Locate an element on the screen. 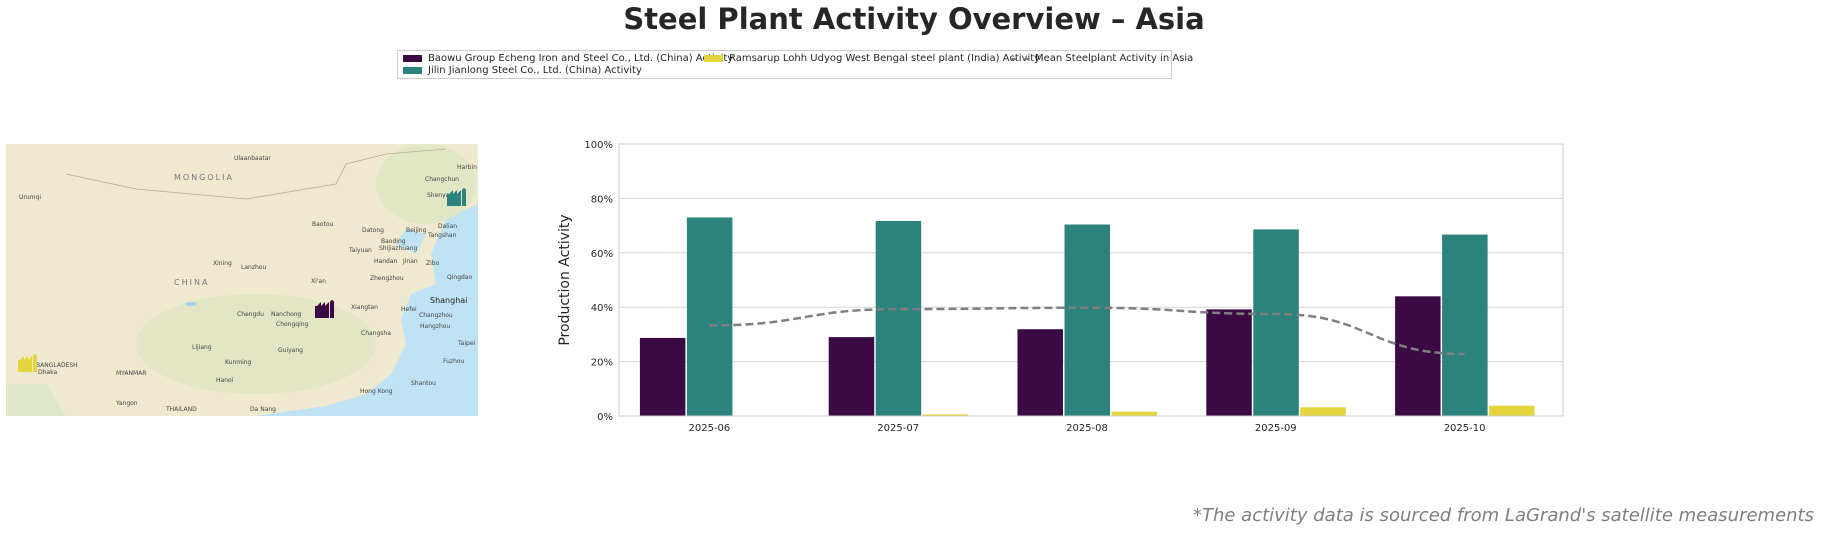 This screenshot has width=1828, height=554. x-tick-label: 2025-10 is located at coordinates (1465, 428).